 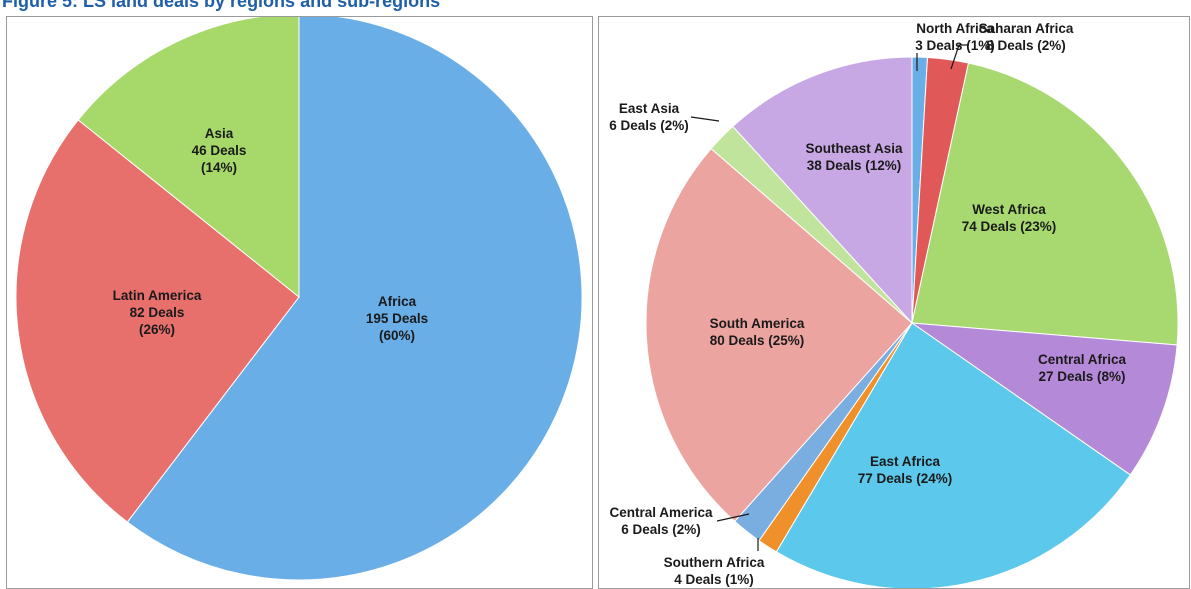 I want to click on slice-label-central-africa-line-1: Central Africa, so click(x=1082, y=359).